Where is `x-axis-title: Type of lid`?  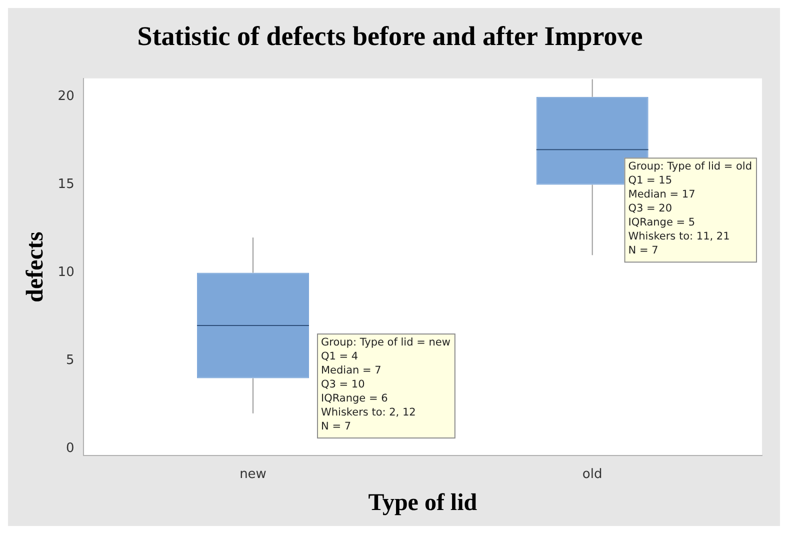
x-axis-title: Type of lid is located at coordinates (423, 503).